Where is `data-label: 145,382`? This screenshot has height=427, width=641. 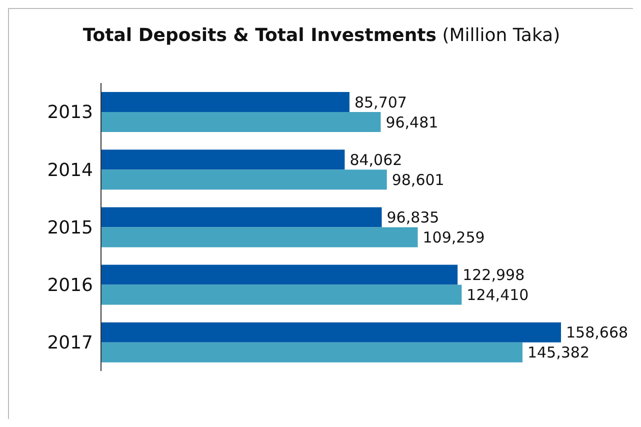 data-label: 145,382 is located at coordinates (558, 353).